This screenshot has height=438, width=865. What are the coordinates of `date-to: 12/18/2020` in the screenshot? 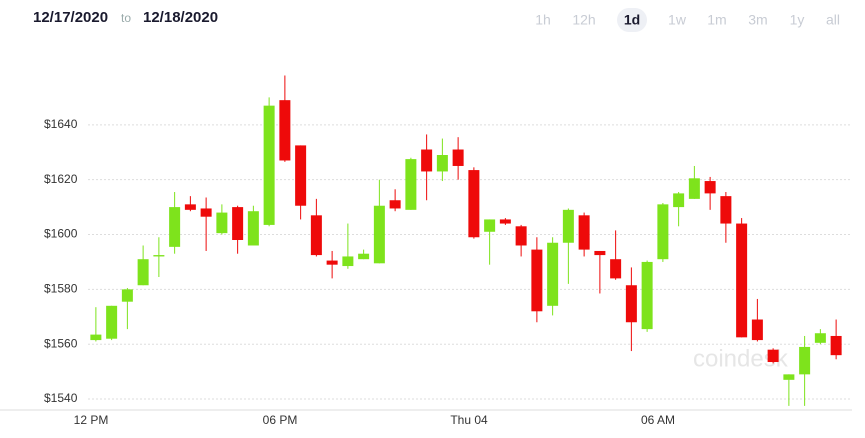 It's located at (180, 17).